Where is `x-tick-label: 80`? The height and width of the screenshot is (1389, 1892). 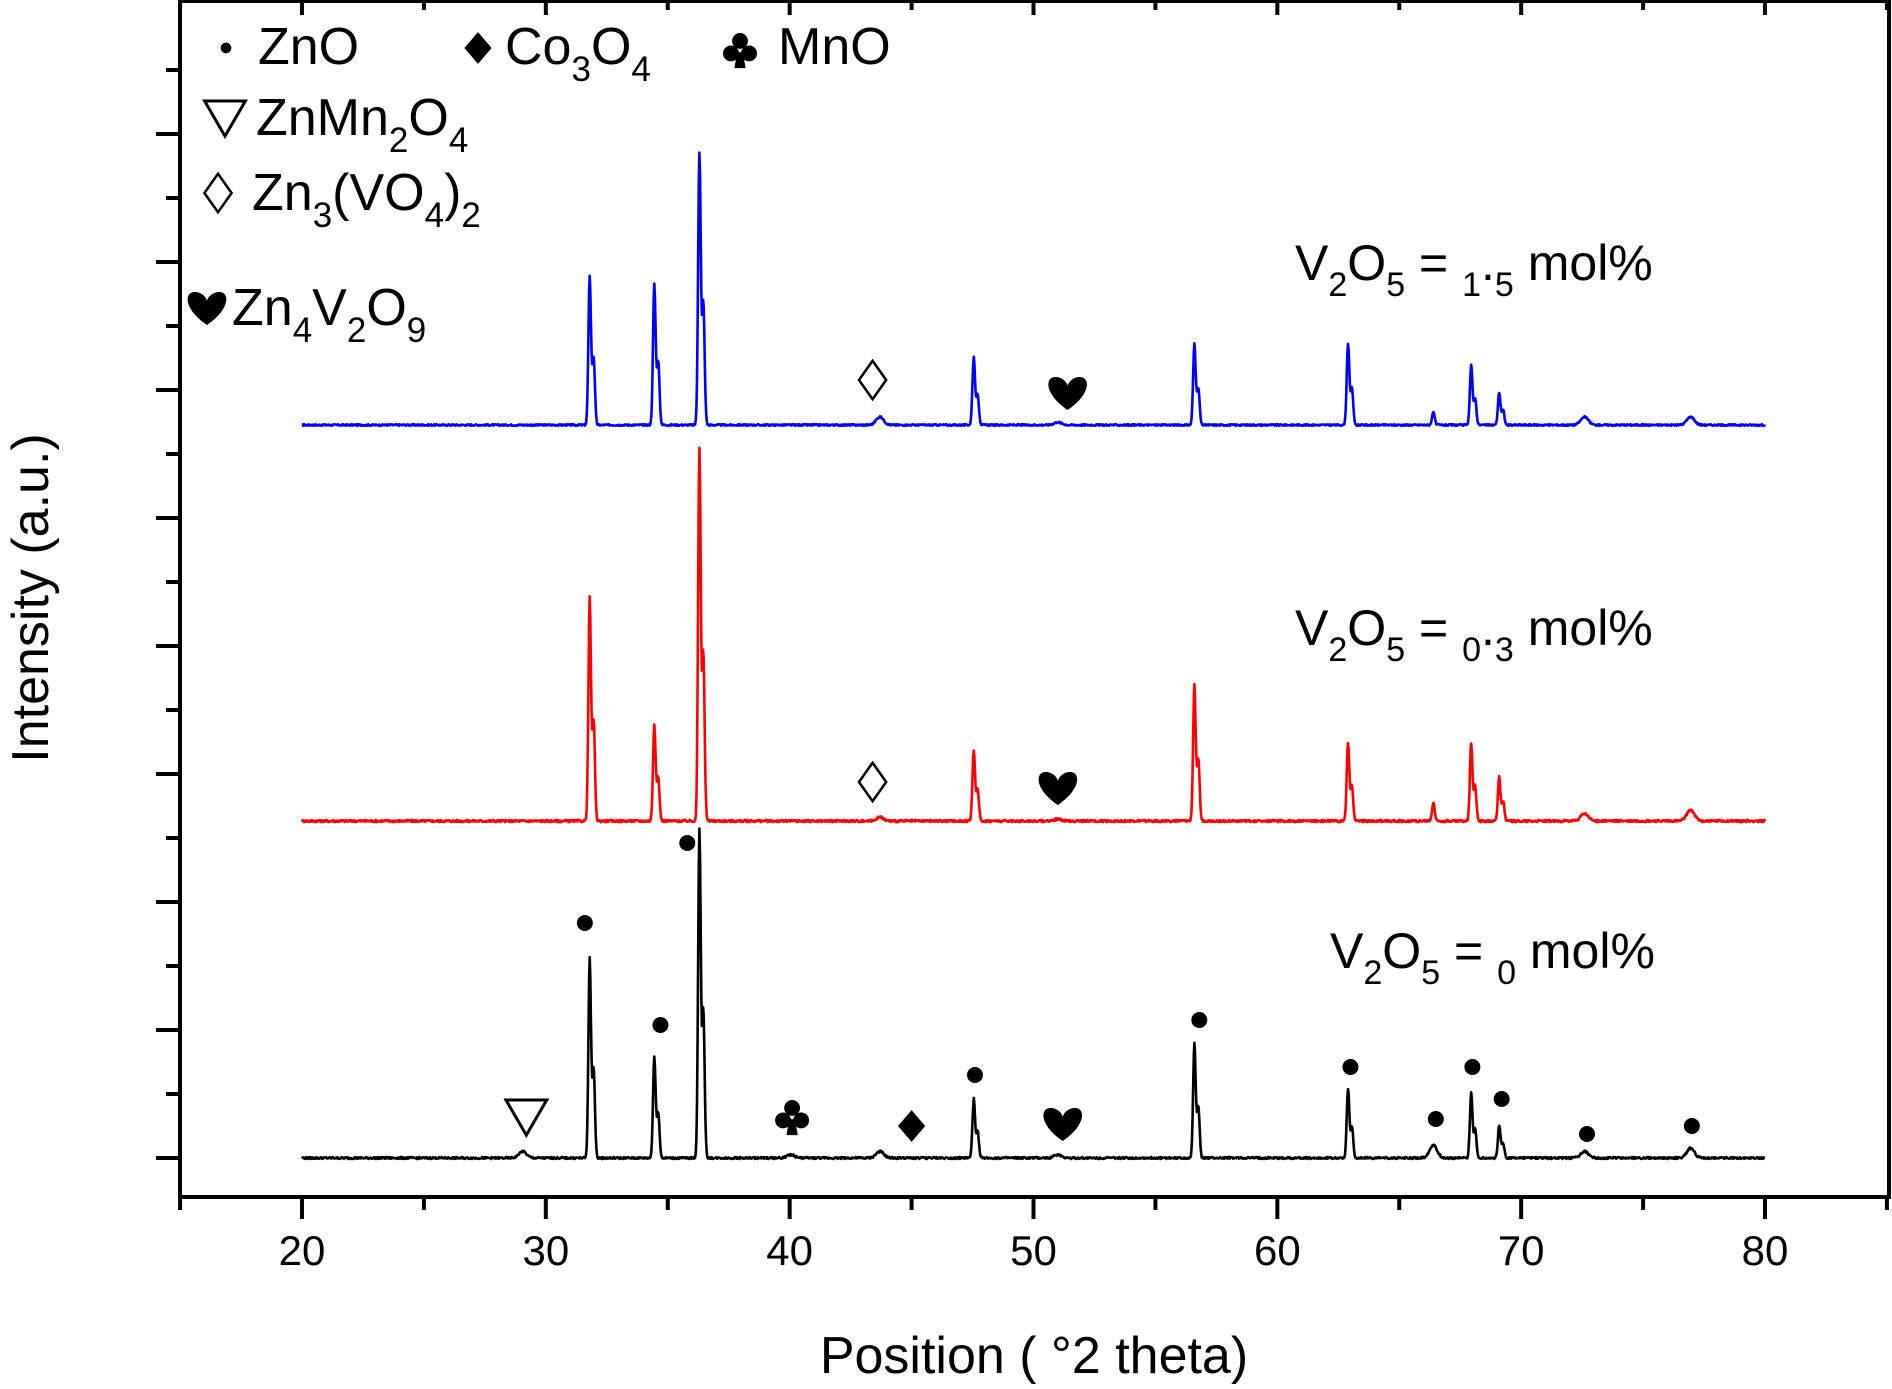 x-tick-label: 80 is located at coordinates (1765, 1250).